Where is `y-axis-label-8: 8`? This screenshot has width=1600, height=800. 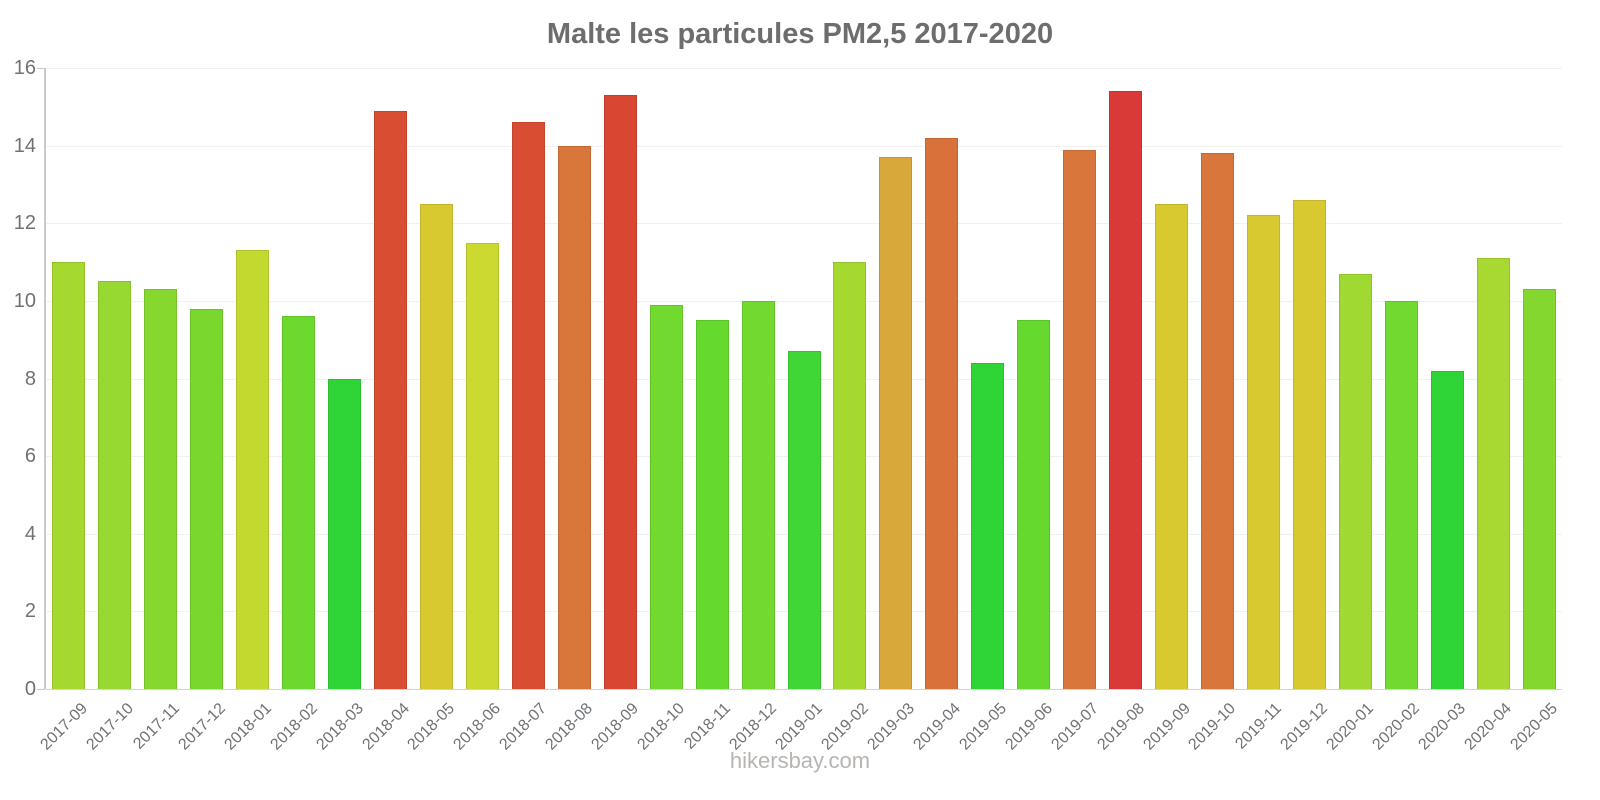 y-axis-label-8: 8 is located at coordinates (30, 378).